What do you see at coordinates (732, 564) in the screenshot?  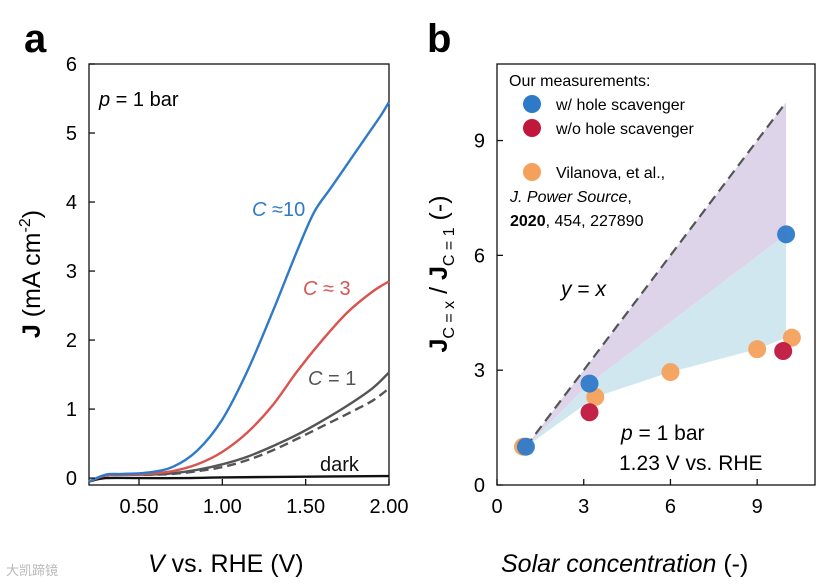 I see `b-x-title-unit: (-)` at bounding box center [732, 564].